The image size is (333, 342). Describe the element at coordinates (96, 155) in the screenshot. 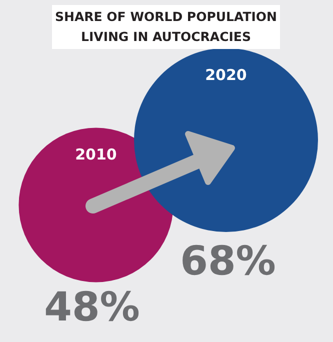

I see `category-label: 2010` at that location.